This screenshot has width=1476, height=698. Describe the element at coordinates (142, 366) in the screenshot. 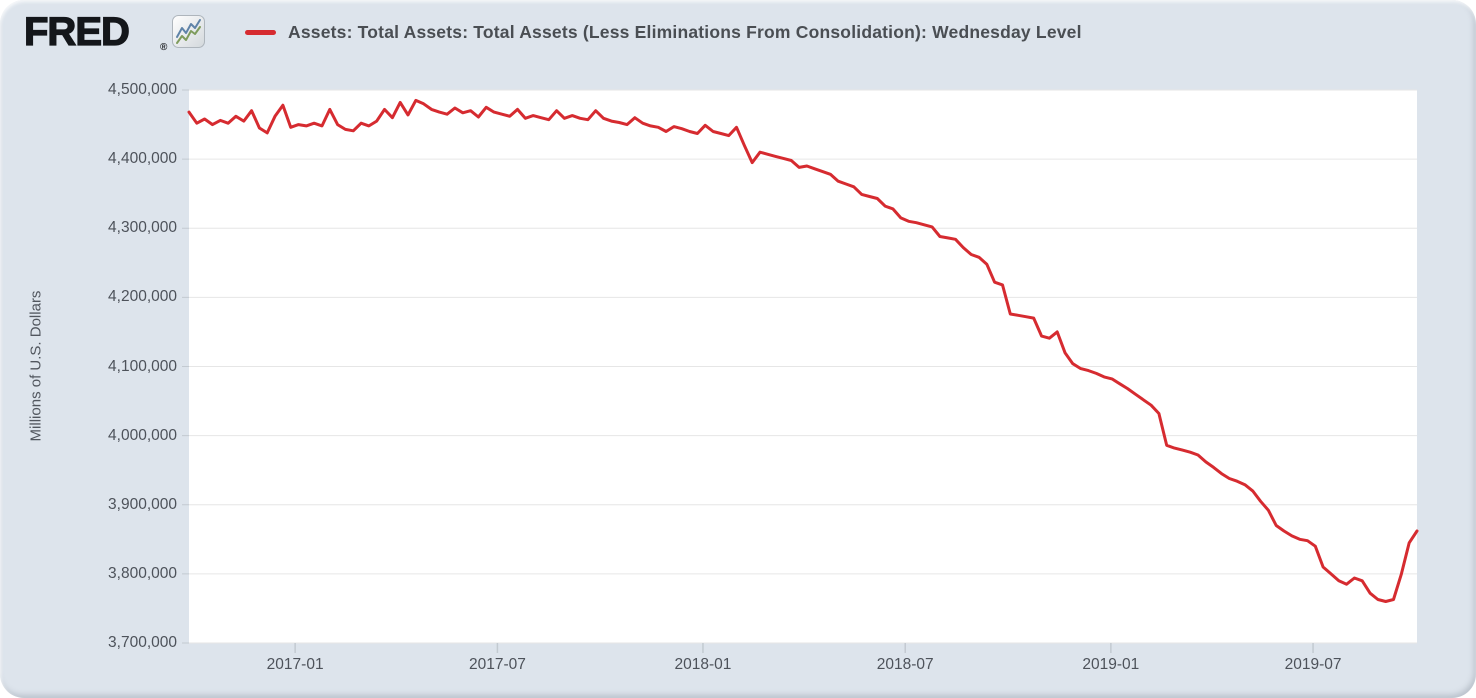

I see `y-tick-label: 4,100,000` at that location.